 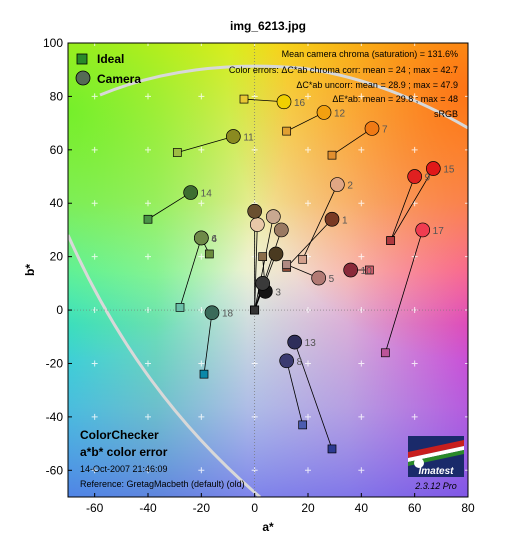 What do you see at coordinates (332, 279) in the screenshot?
I see `patch-label: 5` at bounding box center [332, 279].